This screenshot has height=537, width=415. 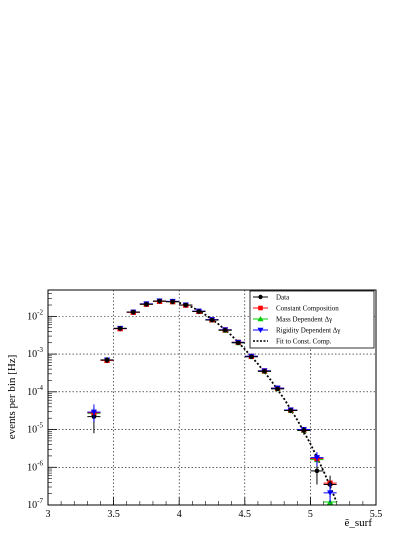 What do you see at coordinates (48, 514) in the screenshot?
I see `x-tick-label: 3` at bounding box center [48, 514].